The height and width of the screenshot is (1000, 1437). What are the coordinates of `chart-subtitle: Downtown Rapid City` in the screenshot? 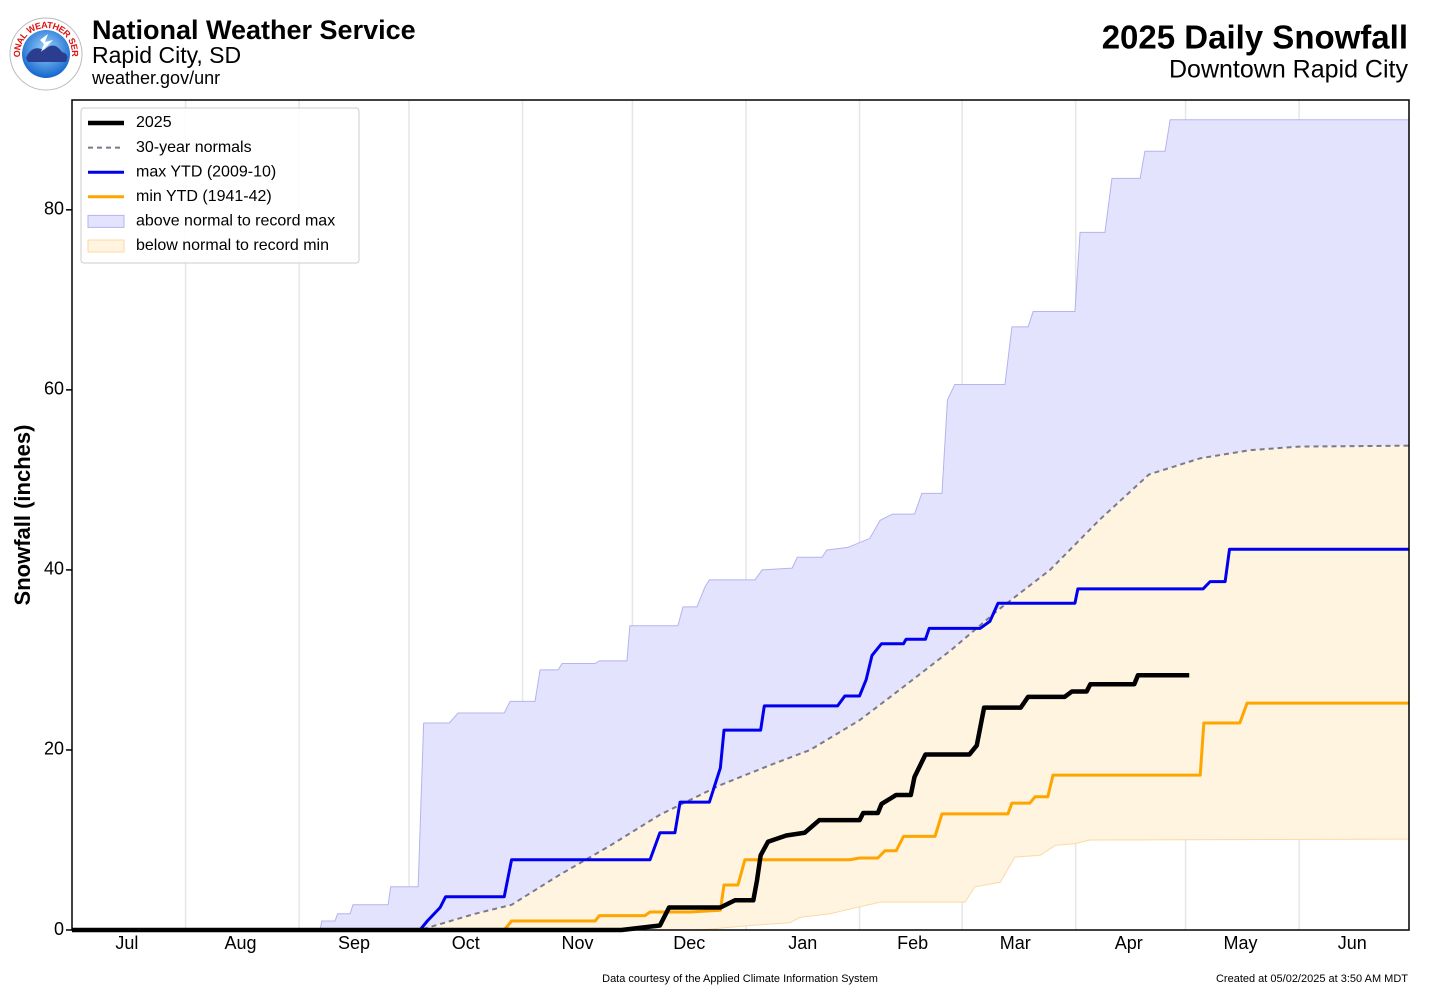 It's located at (1288, 70).